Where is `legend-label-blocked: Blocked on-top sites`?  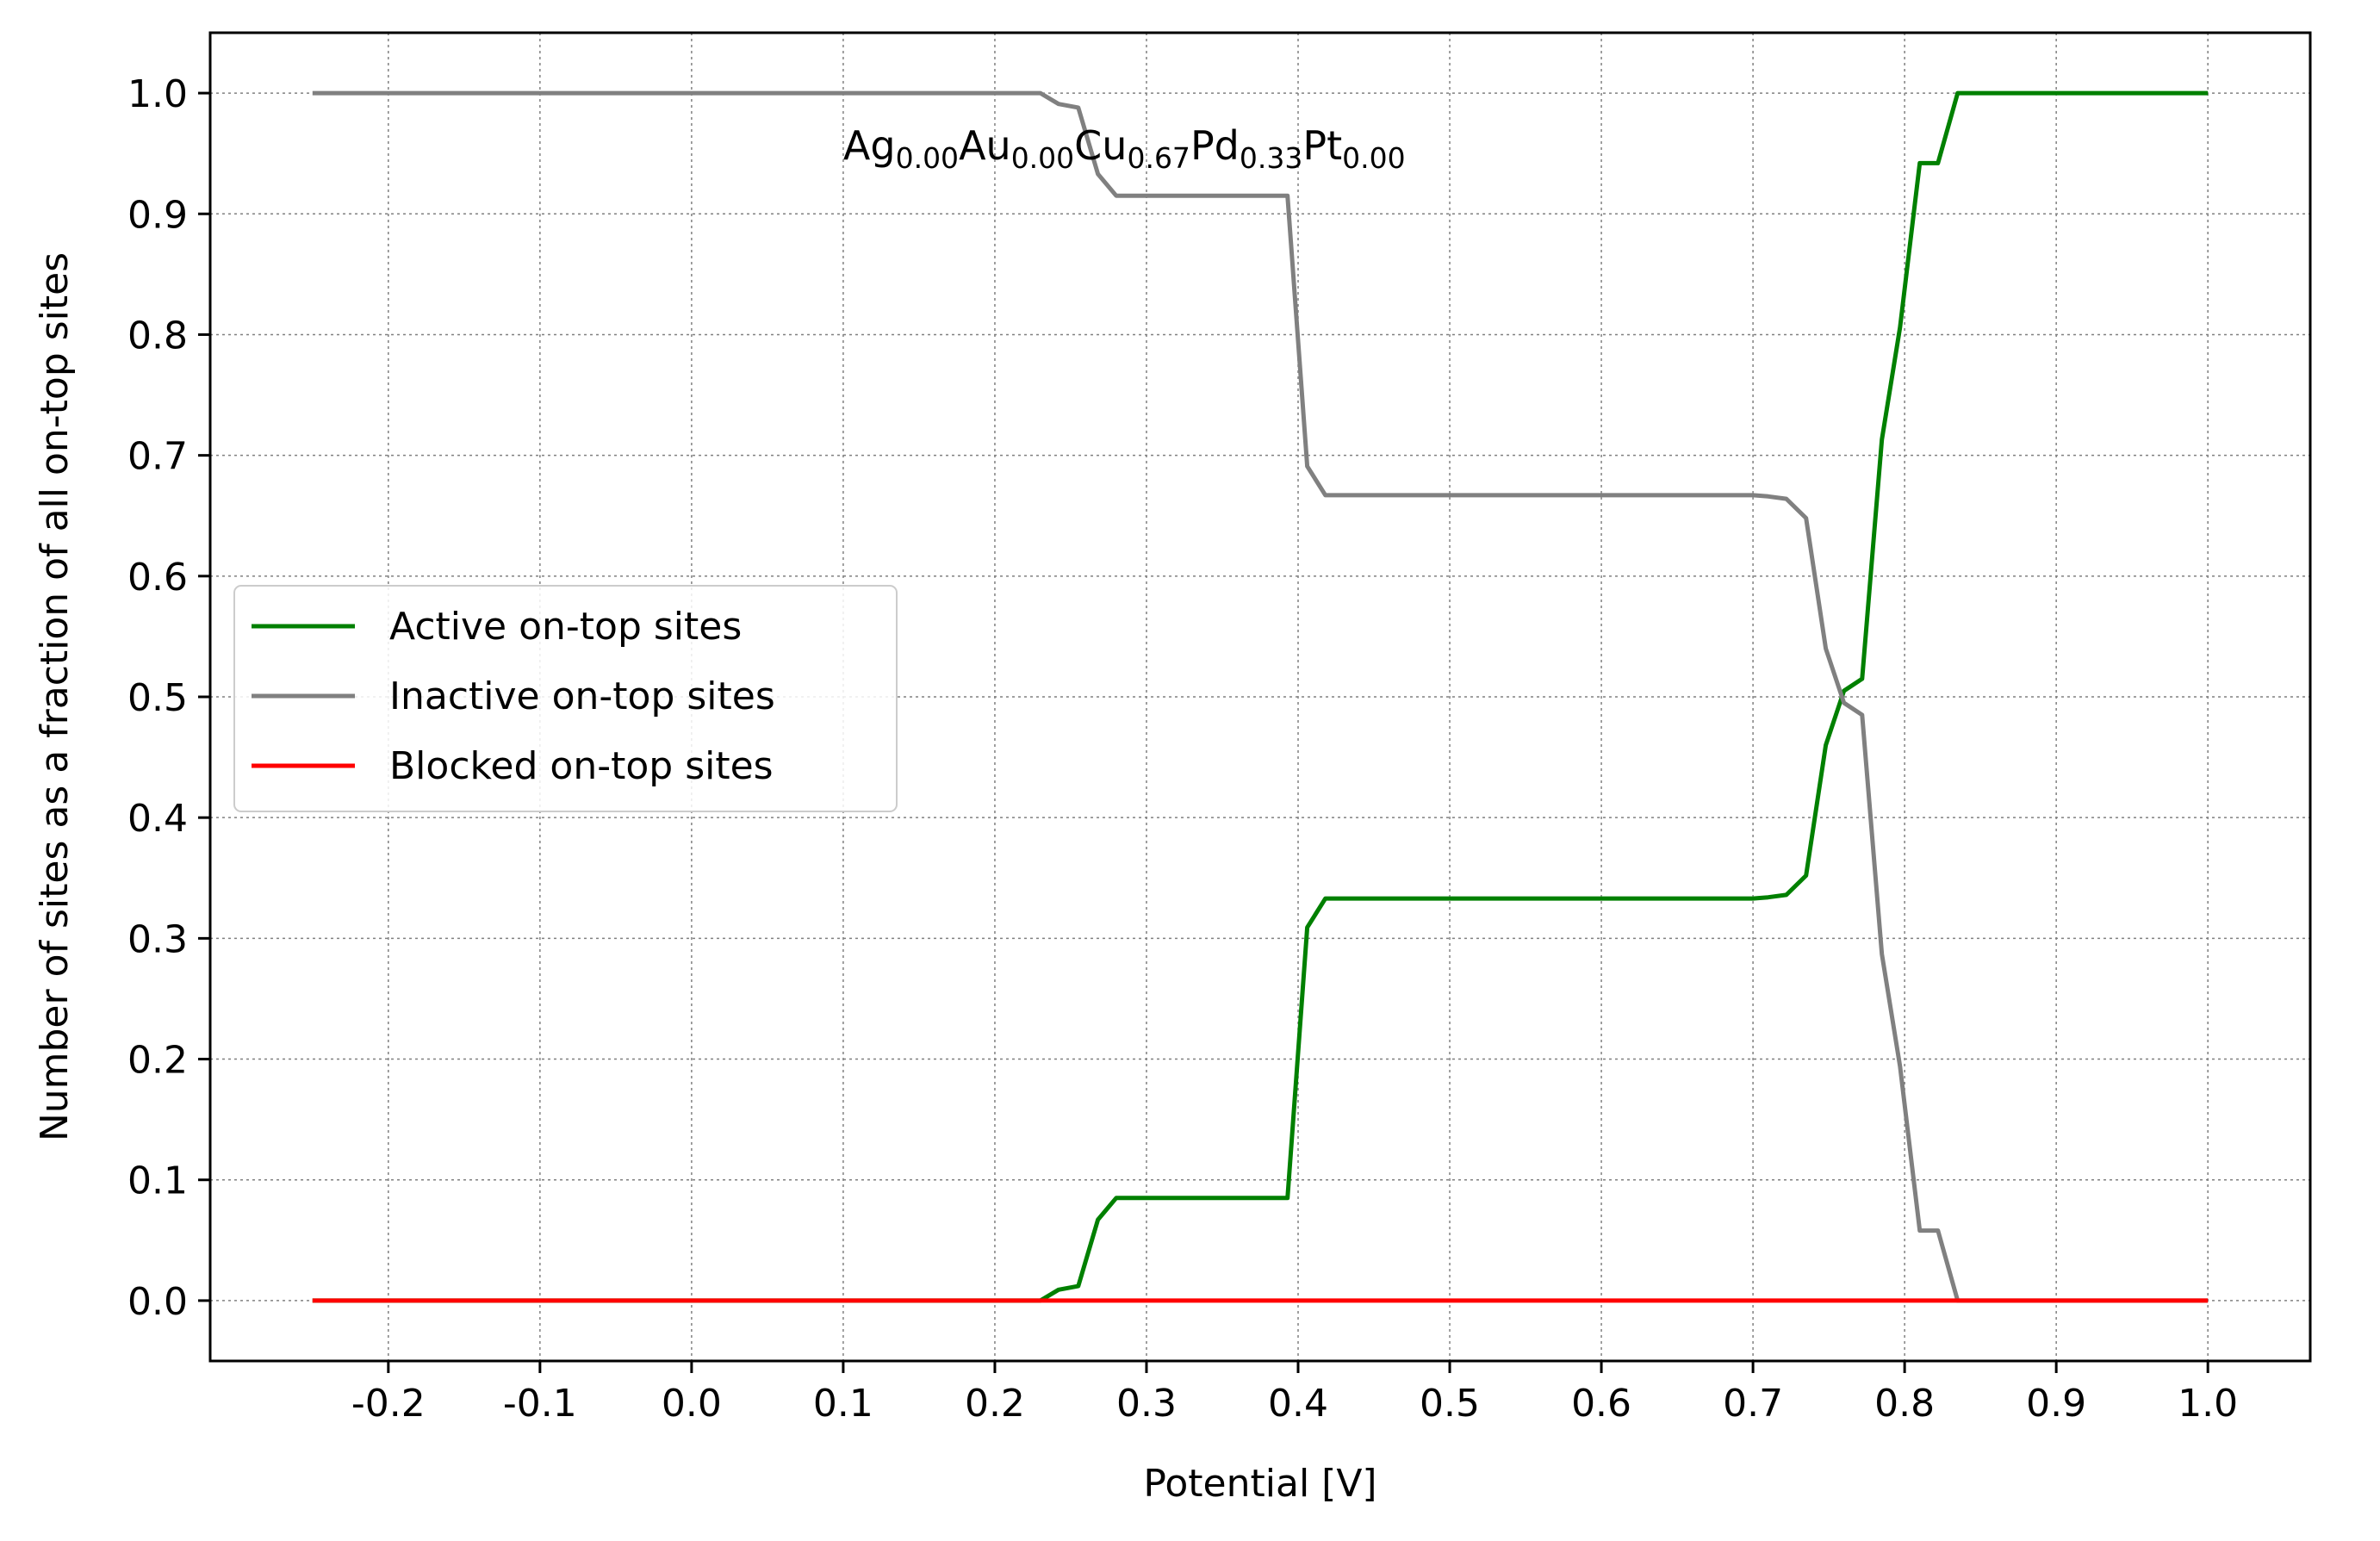 legend-label-blocked: Blocked on-top sites is located at coordinates (582, 766).